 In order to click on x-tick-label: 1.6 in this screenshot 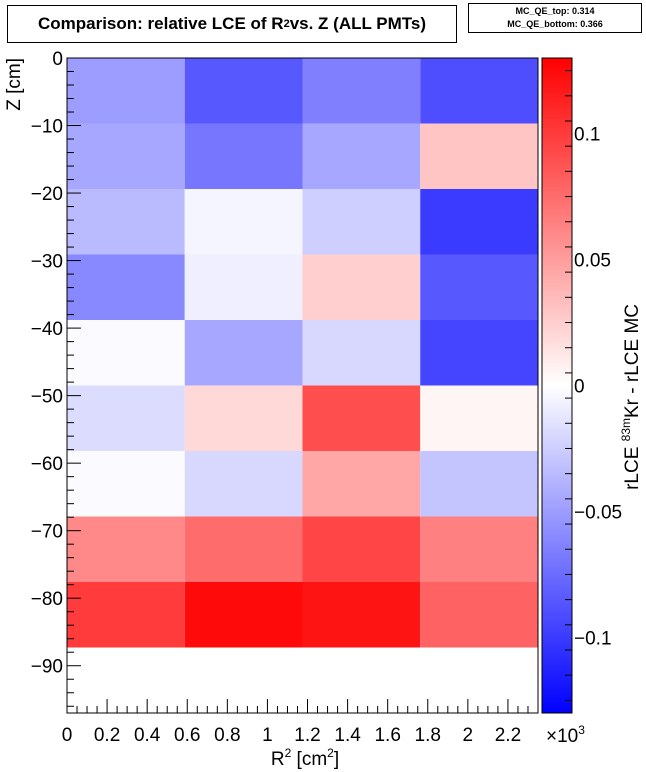, I will do `click(387, 735)`.